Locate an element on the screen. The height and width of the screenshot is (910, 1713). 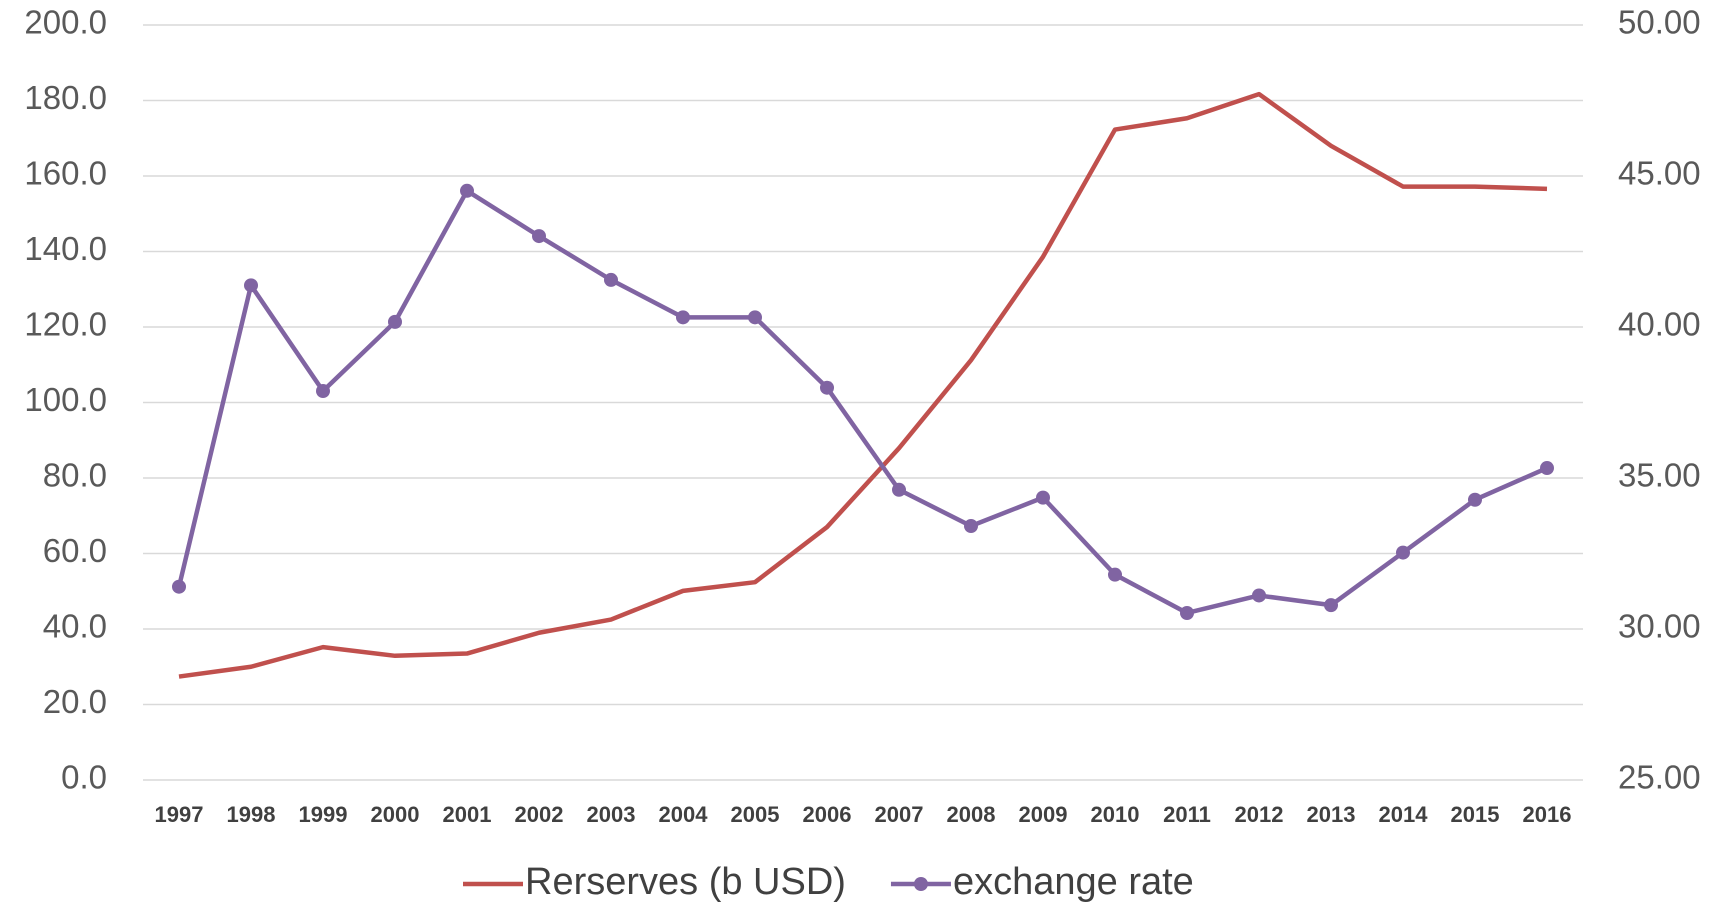
y-tick-label: 140.0 is located at coordinates (65, 248).